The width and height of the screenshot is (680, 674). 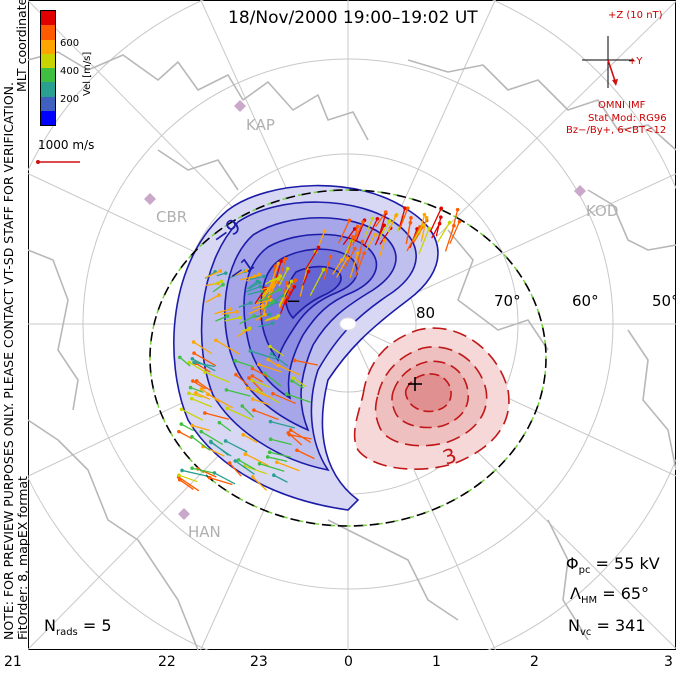 I want to click on potential-max-marker, so click(x=415, y=384).